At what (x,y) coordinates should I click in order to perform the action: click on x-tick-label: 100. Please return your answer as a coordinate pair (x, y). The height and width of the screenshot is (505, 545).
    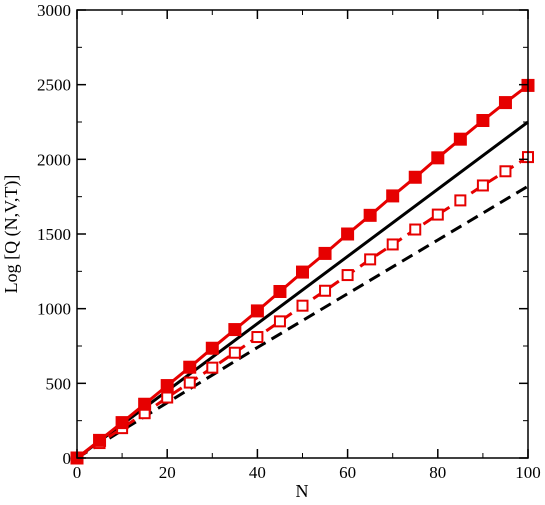
    Looking at the image, I should click on (528, 472).